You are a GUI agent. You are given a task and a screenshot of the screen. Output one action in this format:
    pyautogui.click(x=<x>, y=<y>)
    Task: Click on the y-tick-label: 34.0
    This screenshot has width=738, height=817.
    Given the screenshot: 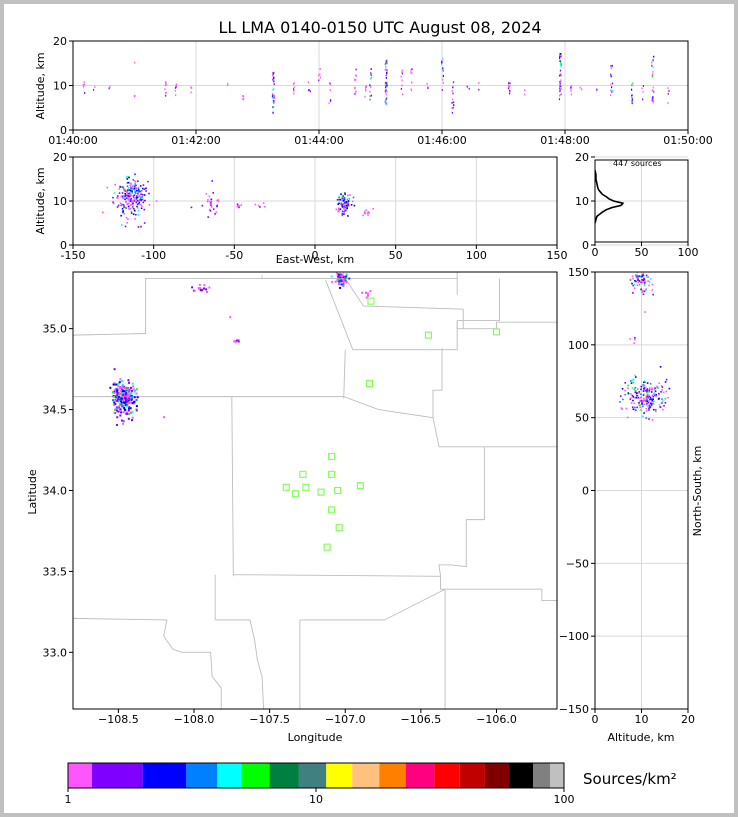 What is the action you would take?
    pyautogui.click(x=55, y=491)
    